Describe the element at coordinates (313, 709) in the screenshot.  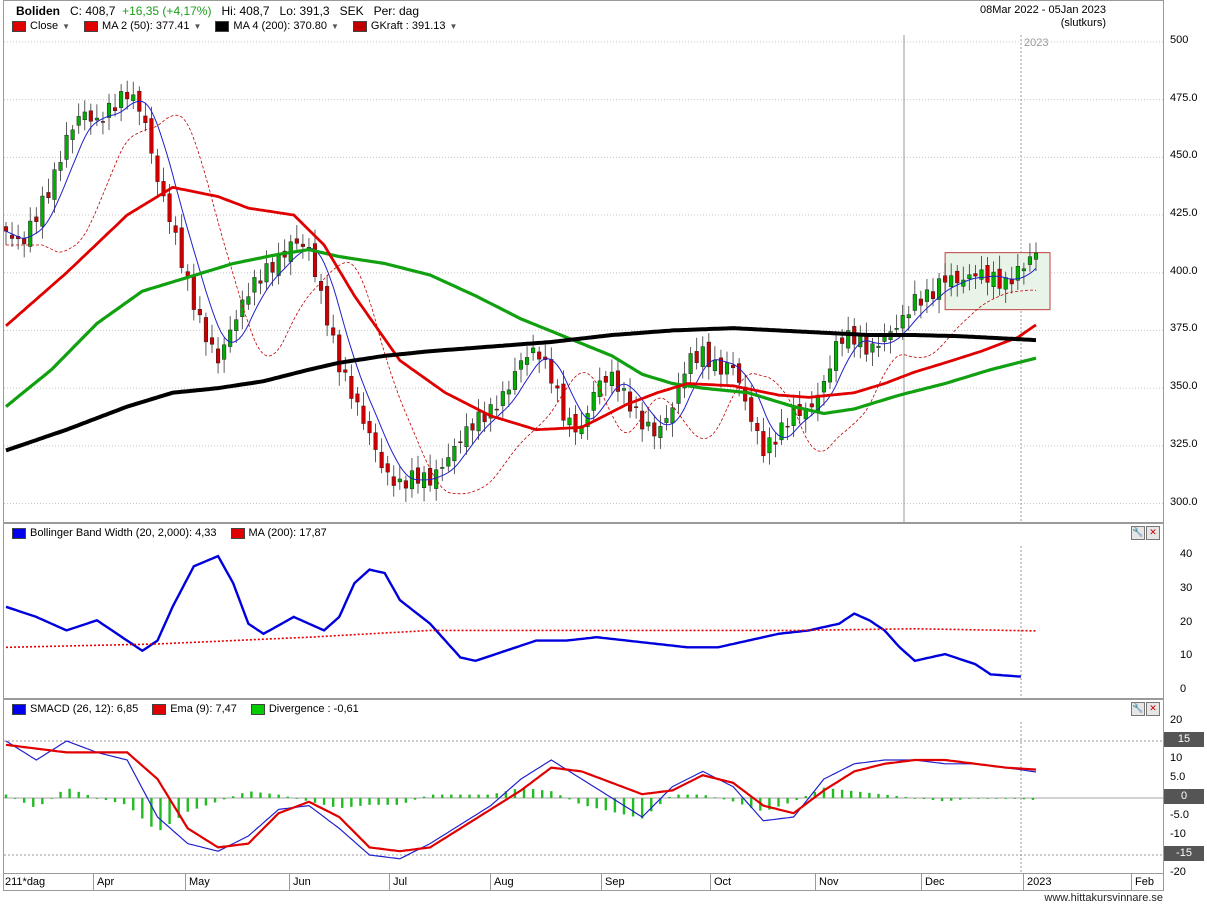
I see `legend-label: Divergence : -0,61` at that location.